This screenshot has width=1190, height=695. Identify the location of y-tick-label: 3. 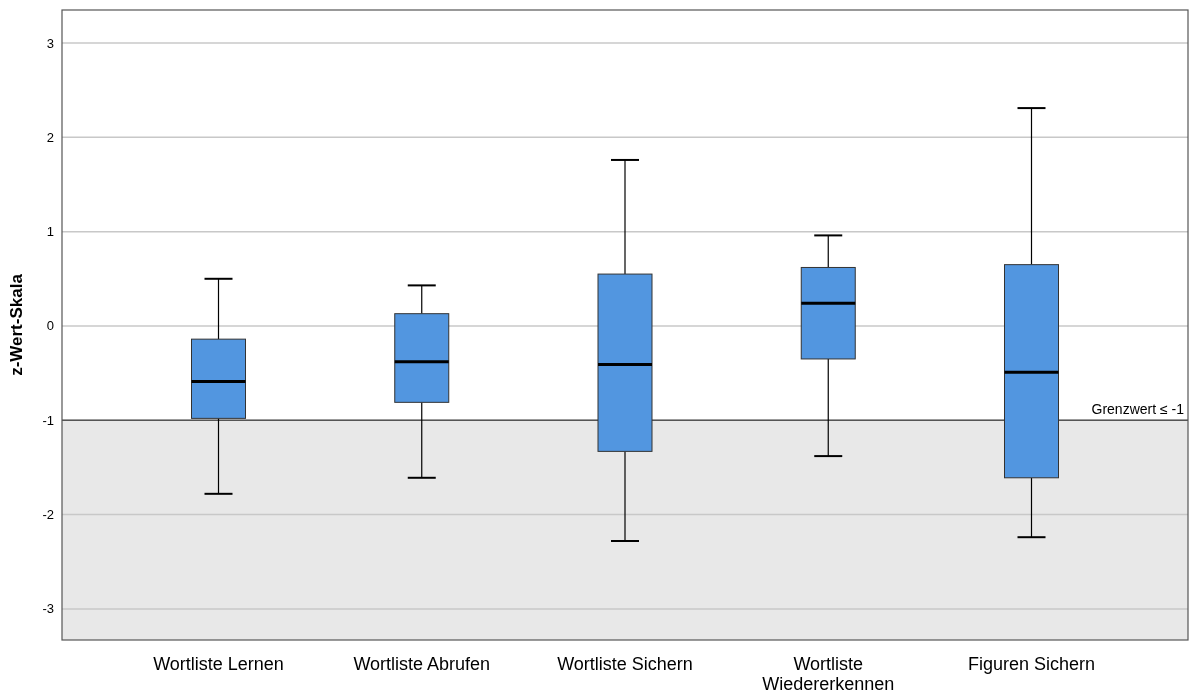
(50, 43).